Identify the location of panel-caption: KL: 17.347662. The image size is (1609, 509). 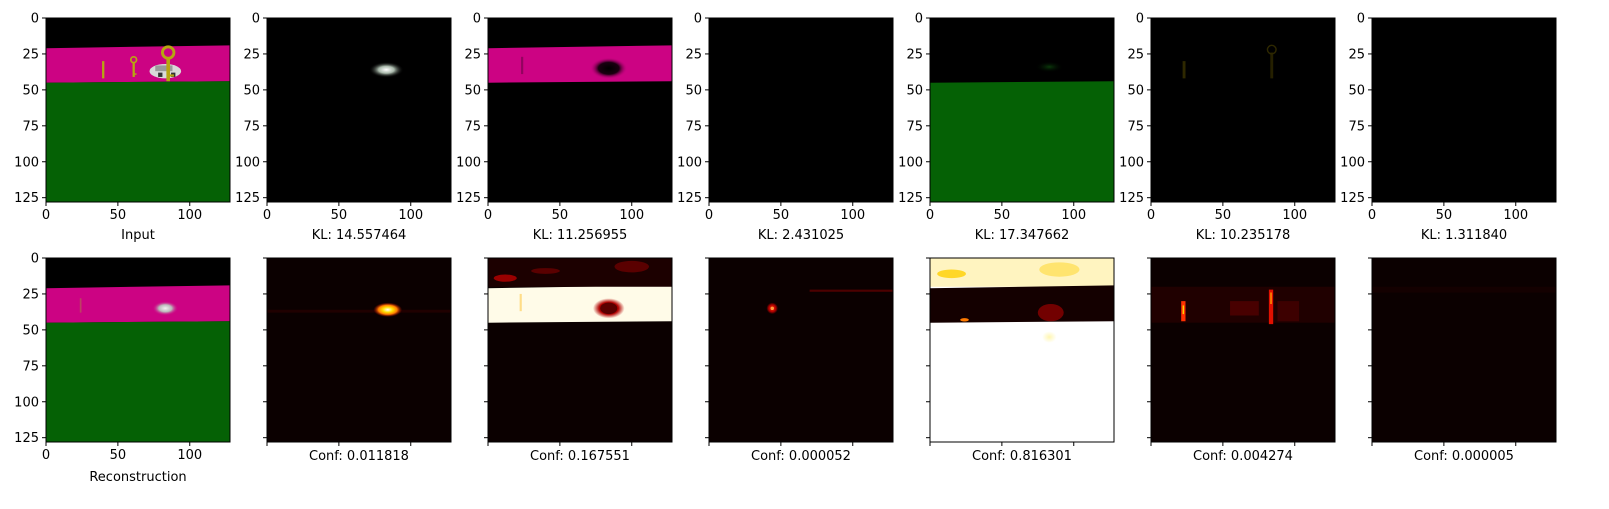
(1022, 235).